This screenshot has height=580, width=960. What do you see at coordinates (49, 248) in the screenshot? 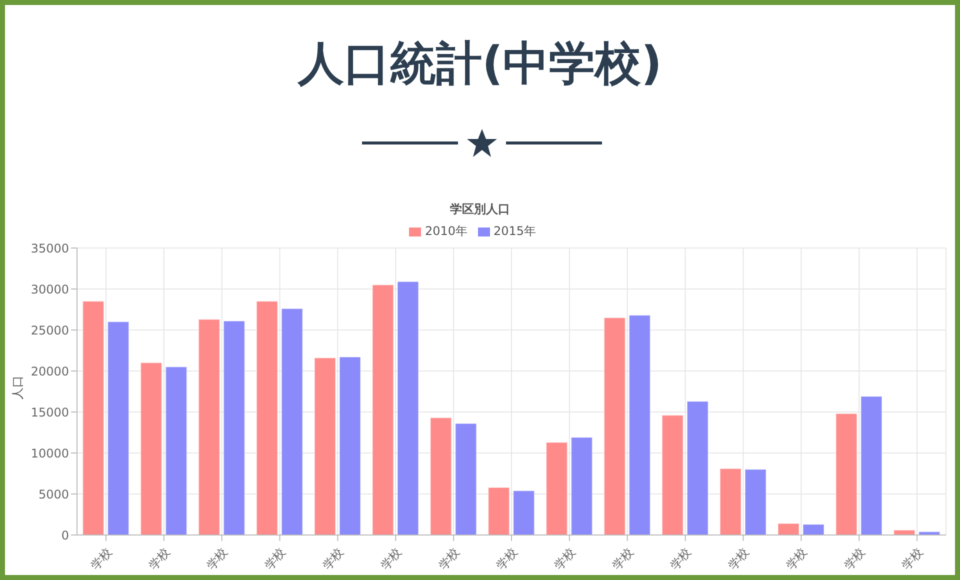
I see `y-tick-label: 35000` at bounding box center [49, 248].